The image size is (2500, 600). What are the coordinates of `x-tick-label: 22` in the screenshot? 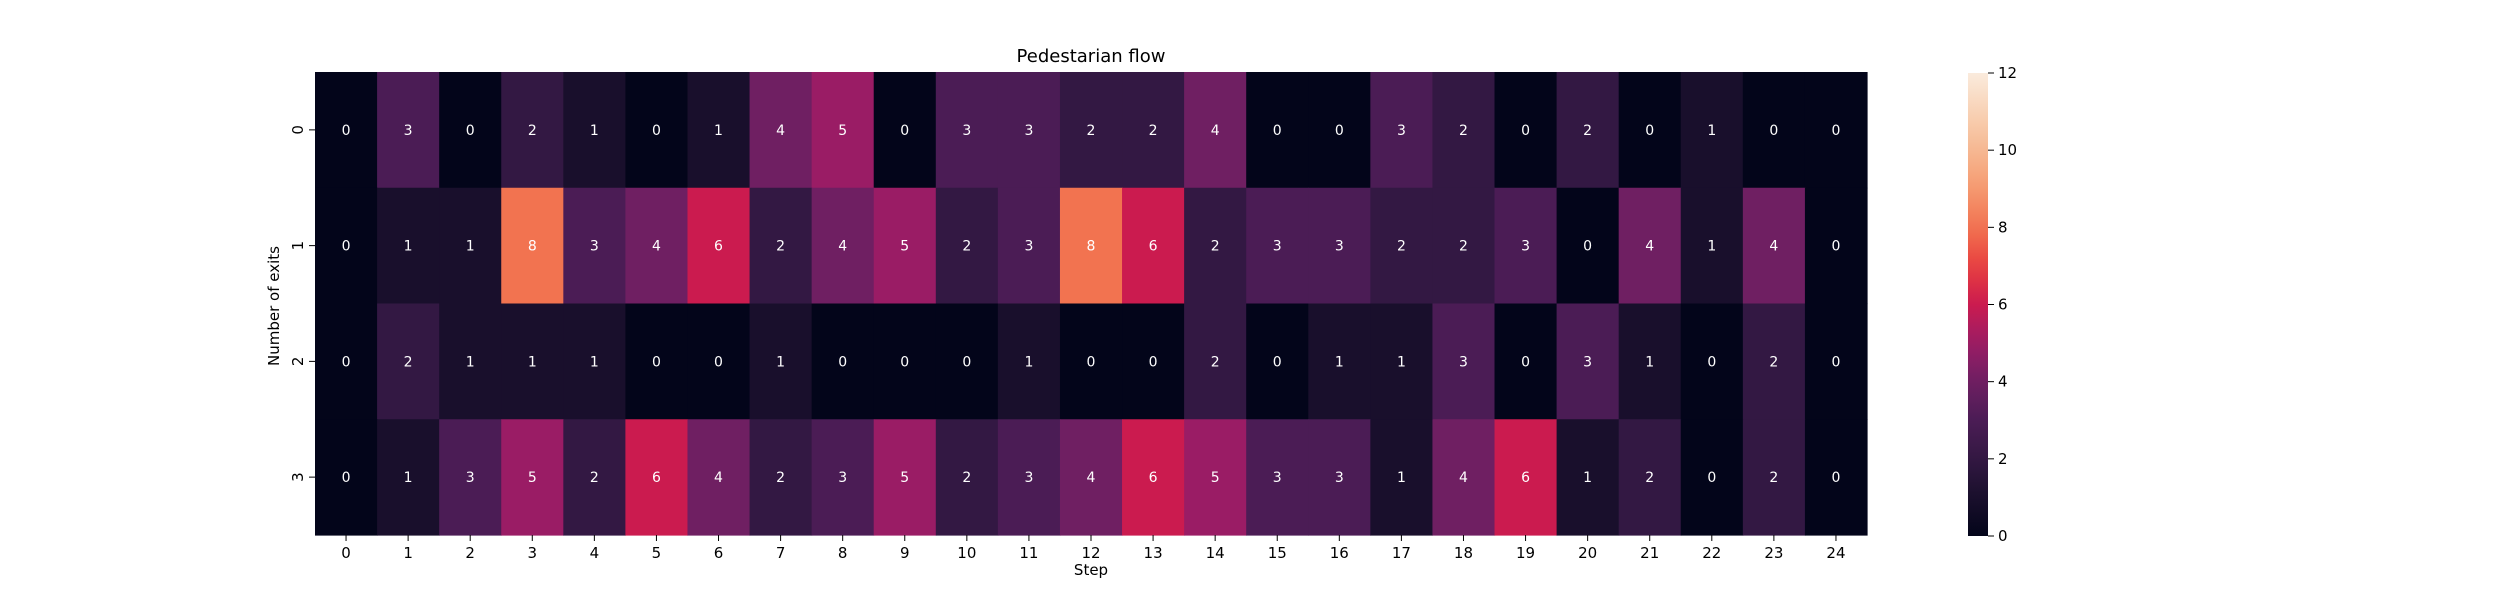 It's located at (1711, 553).